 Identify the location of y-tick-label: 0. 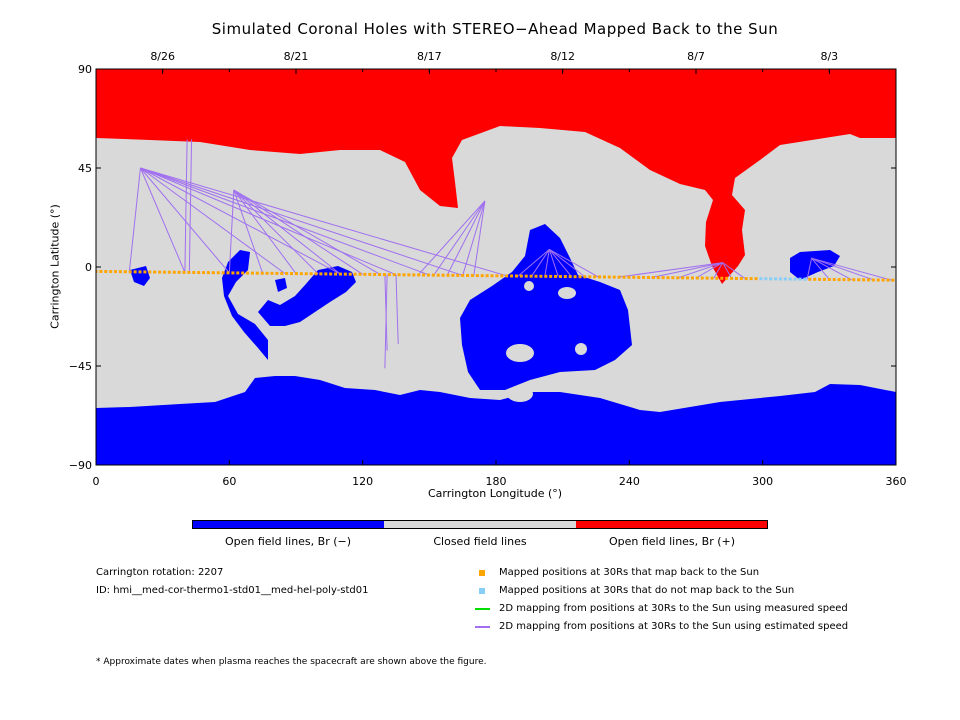
(88, 267).